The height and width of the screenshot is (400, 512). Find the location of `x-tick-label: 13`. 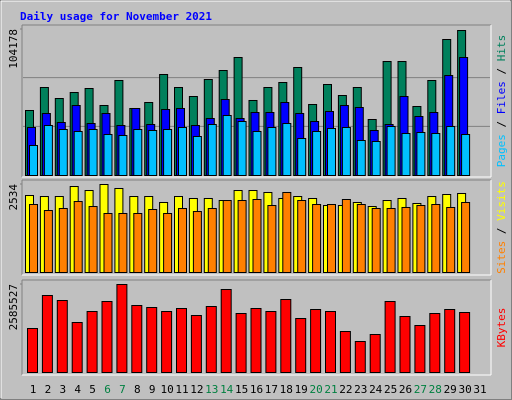

x-tick-label: 13 is located at coordinates (211, 389).